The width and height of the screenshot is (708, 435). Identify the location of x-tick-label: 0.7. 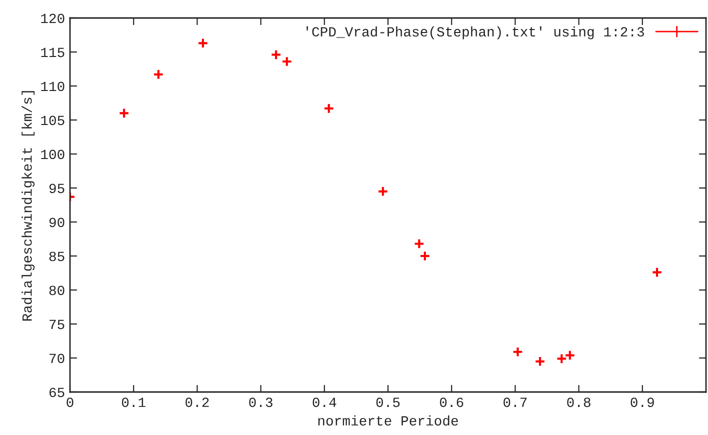
(515, 403).